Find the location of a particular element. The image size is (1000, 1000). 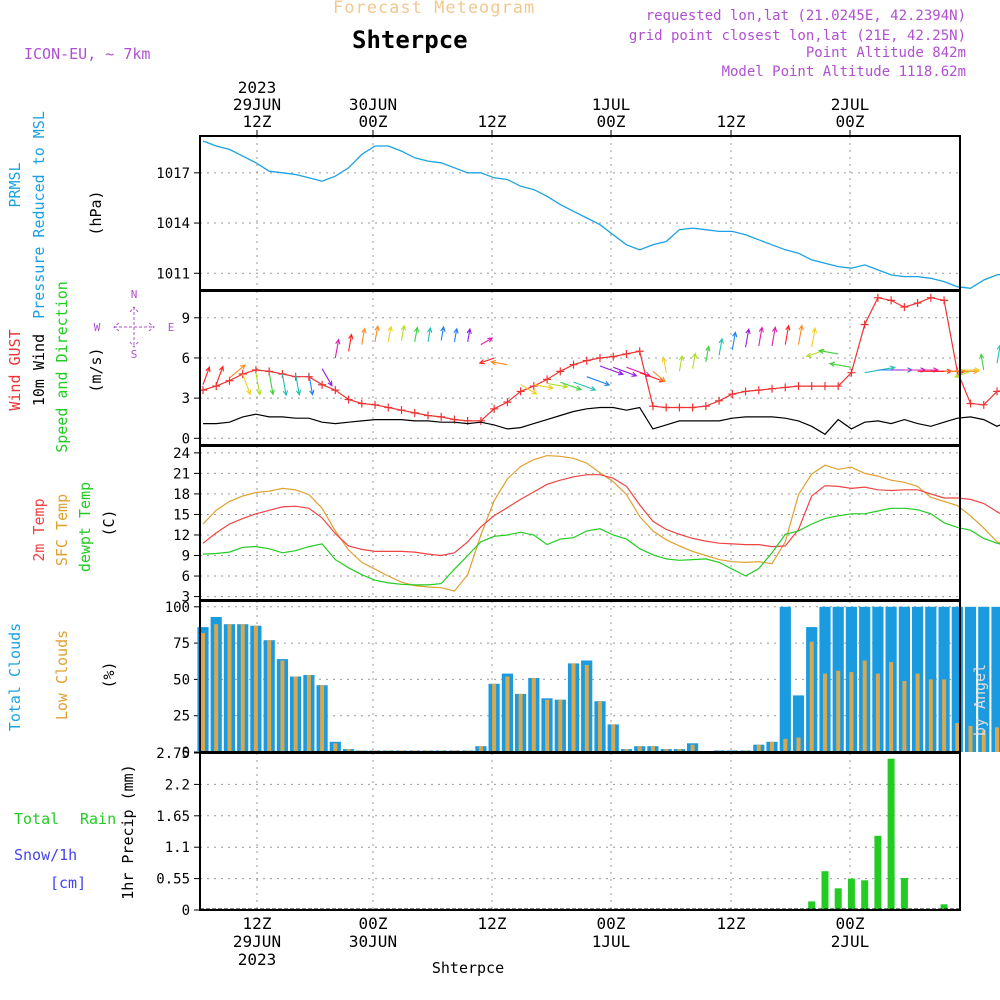

bottom-time-label: 30JUN is located at coordinates (373, 941).